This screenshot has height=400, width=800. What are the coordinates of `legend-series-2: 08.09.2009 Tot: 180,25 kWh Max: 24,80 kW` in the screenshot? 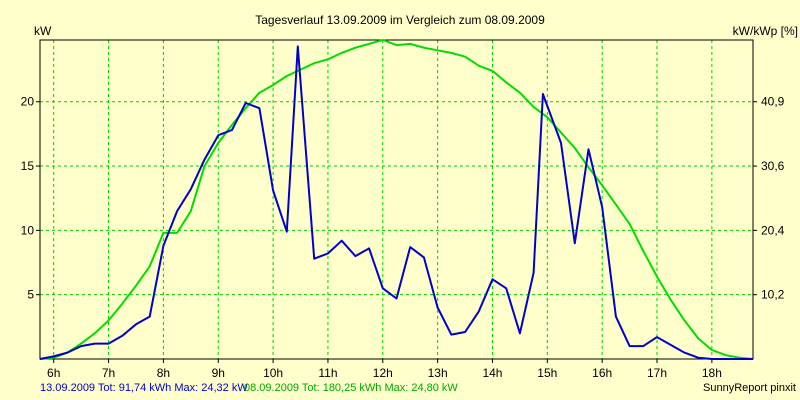 It's located at (351, 388).